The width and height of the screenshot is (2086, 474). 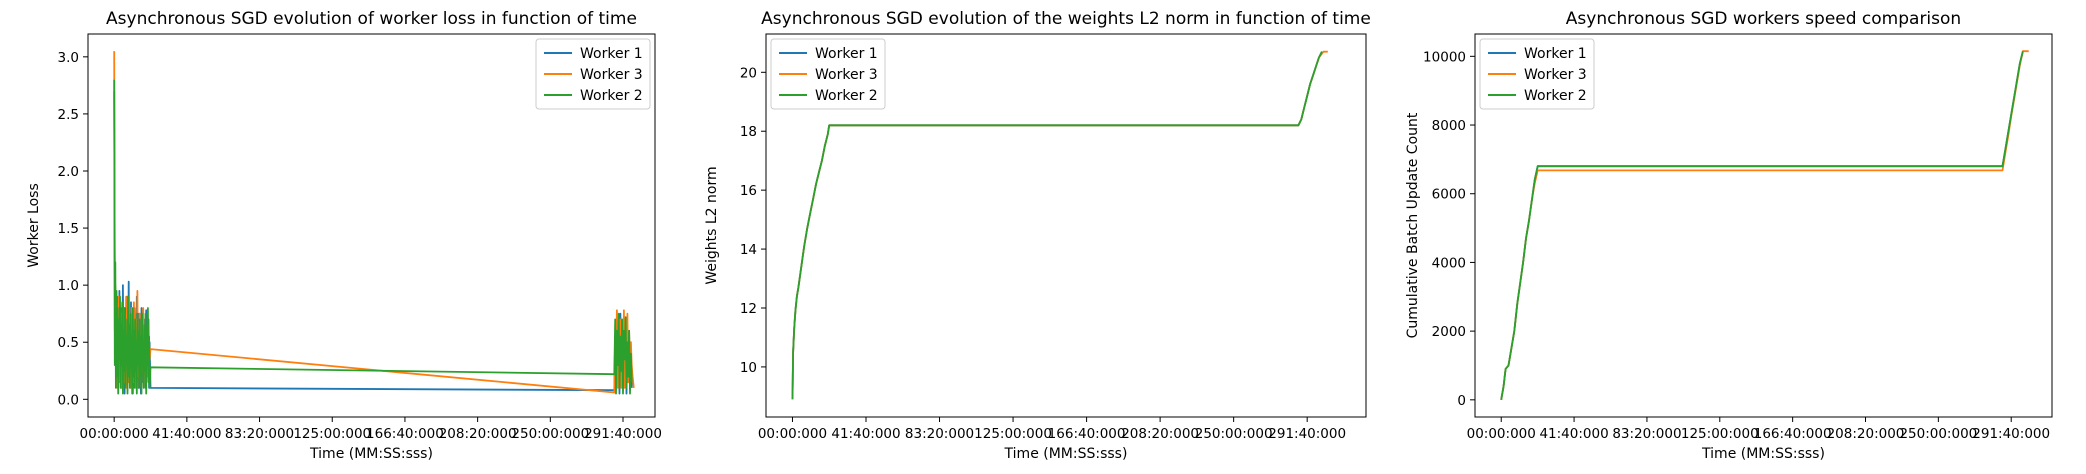 I want to click on y-tick-label: 1.0, so click(x=68, y=286).